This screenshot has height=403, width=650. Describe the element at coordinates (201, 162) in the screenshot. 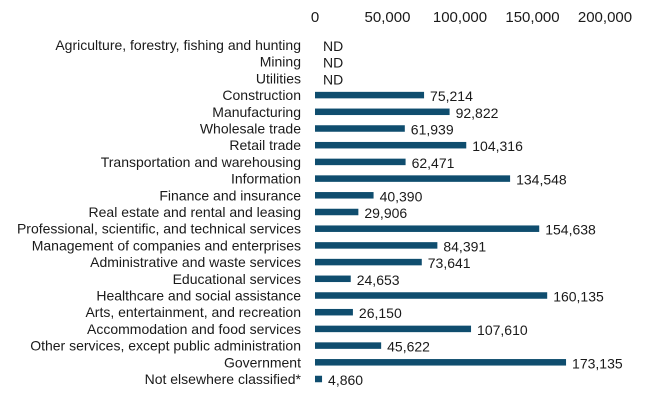

I see `category-label: Transportation and warehousing` at that location.